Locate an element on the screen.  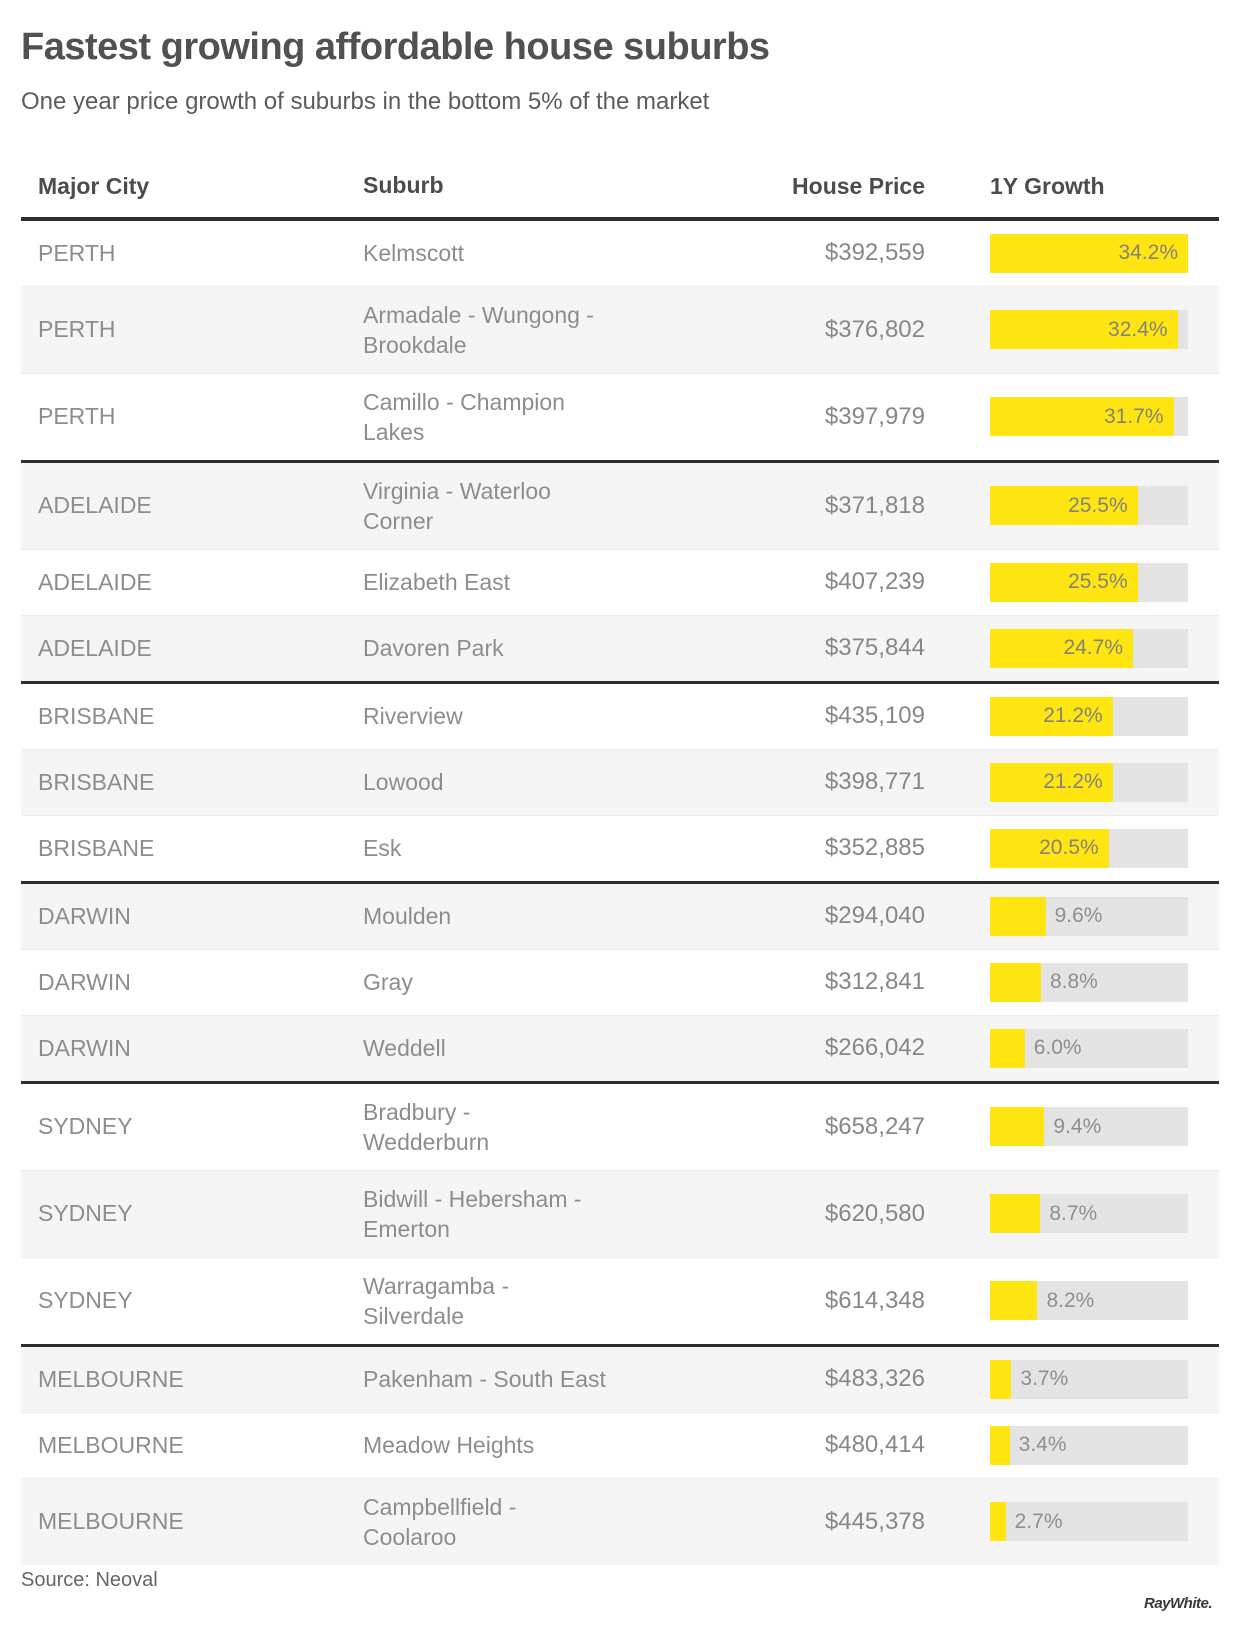
growth-label: 34.2% is located at coordinates (1148, 253).